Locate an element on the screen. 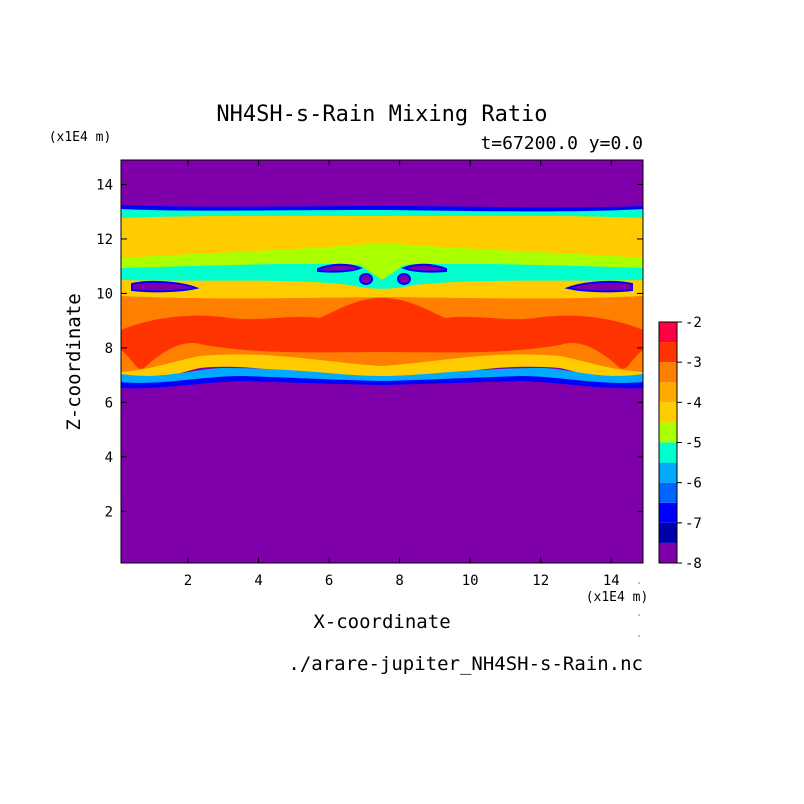 Image resolution: width=804 pixels, height=804 pixels. colorbar: -2 -3 -4 -5 -6 -7 -8 is located at coordinates (680, 443).